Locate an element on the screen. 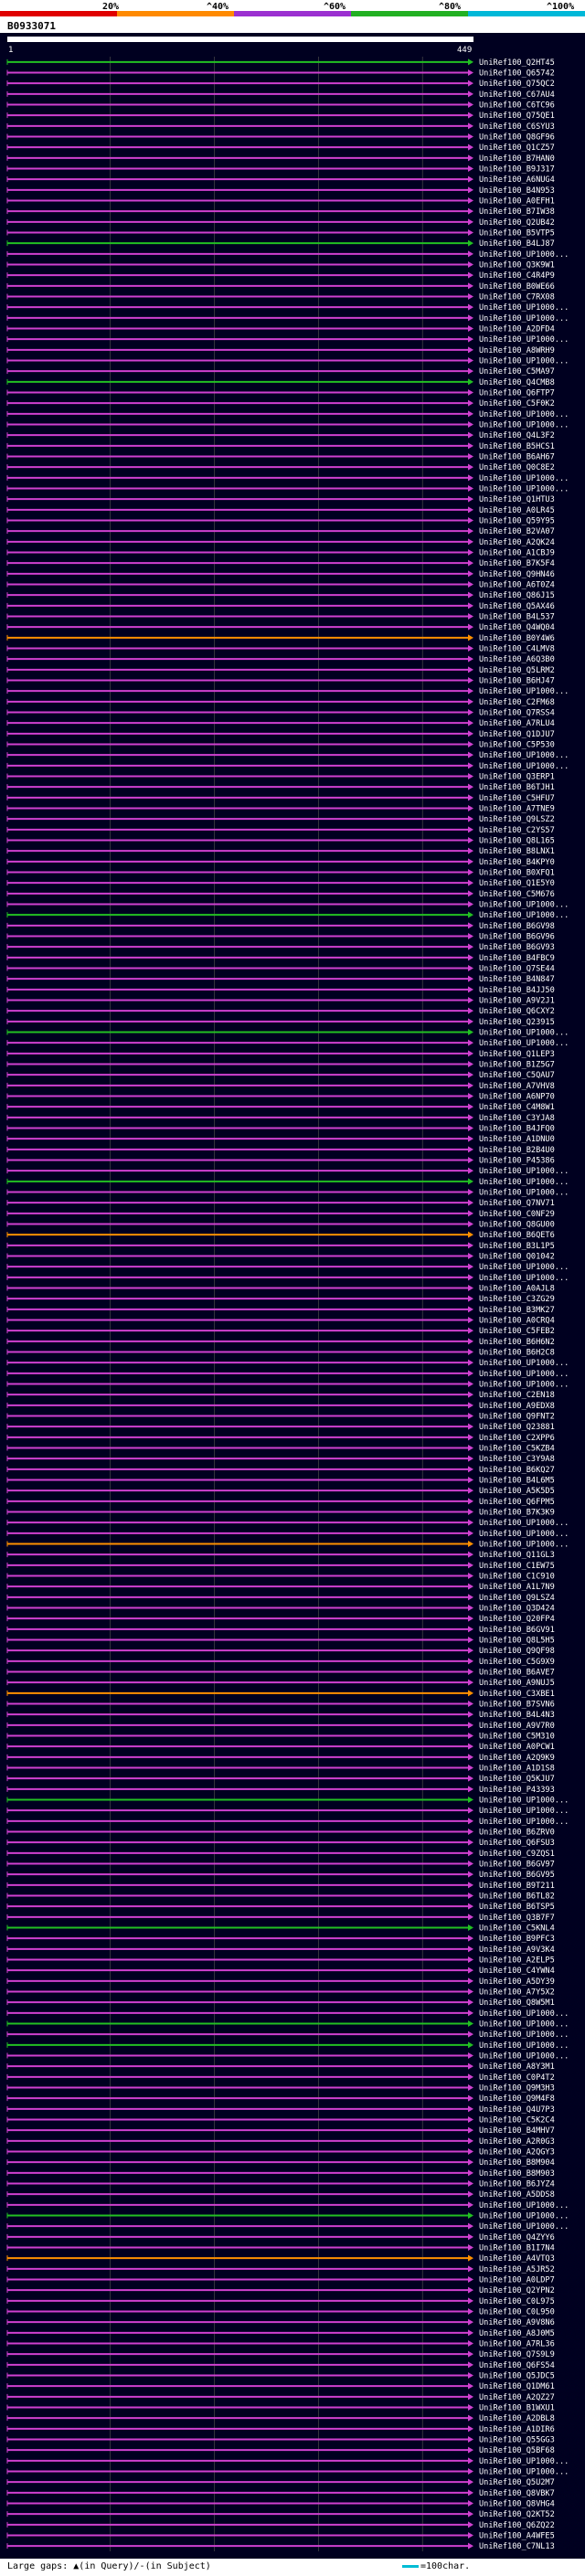 This screenshot has width=585, height=2576. hit-label: UniRef100_Q2HT45 is located at coordinates (517, 63).